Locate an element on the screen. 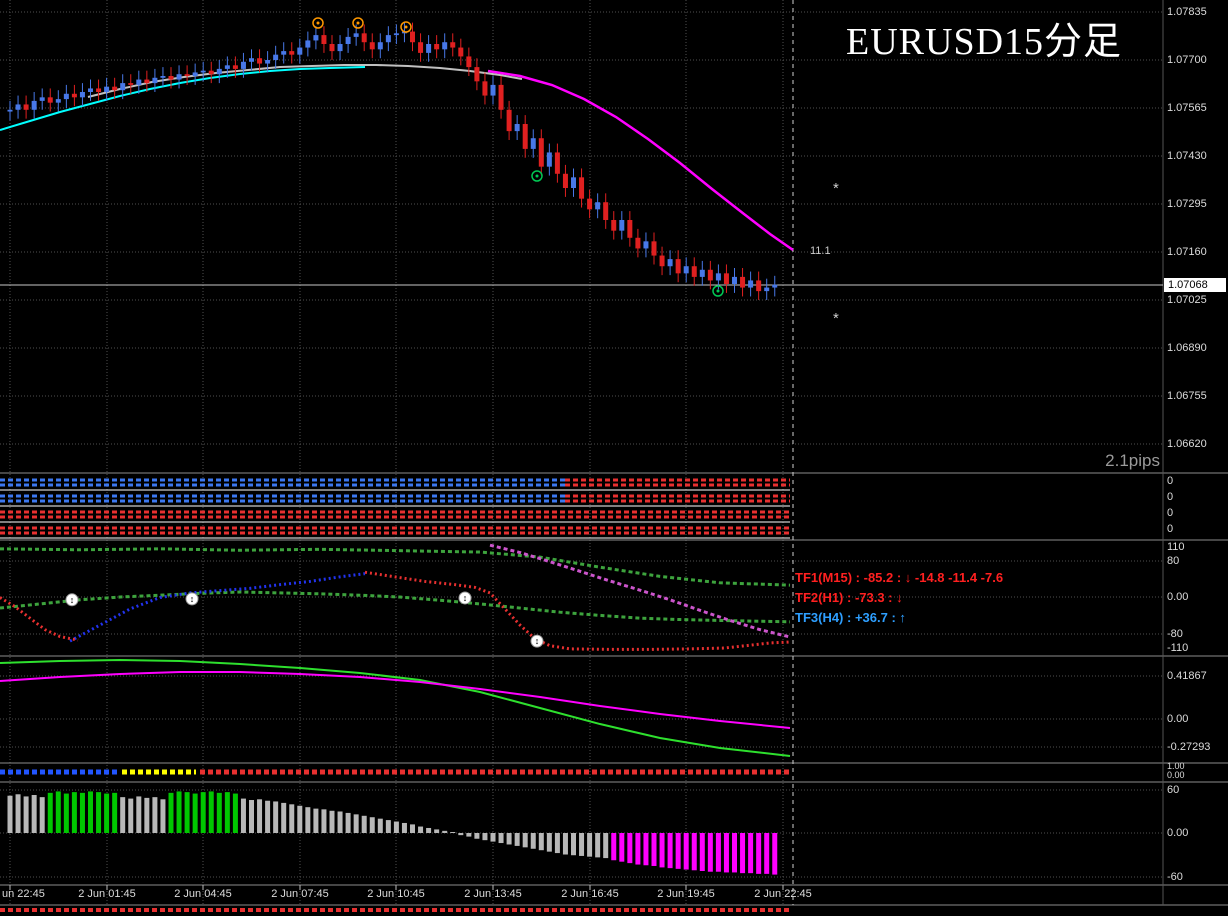  smooth-magenta is located at coordinates (395, 700).